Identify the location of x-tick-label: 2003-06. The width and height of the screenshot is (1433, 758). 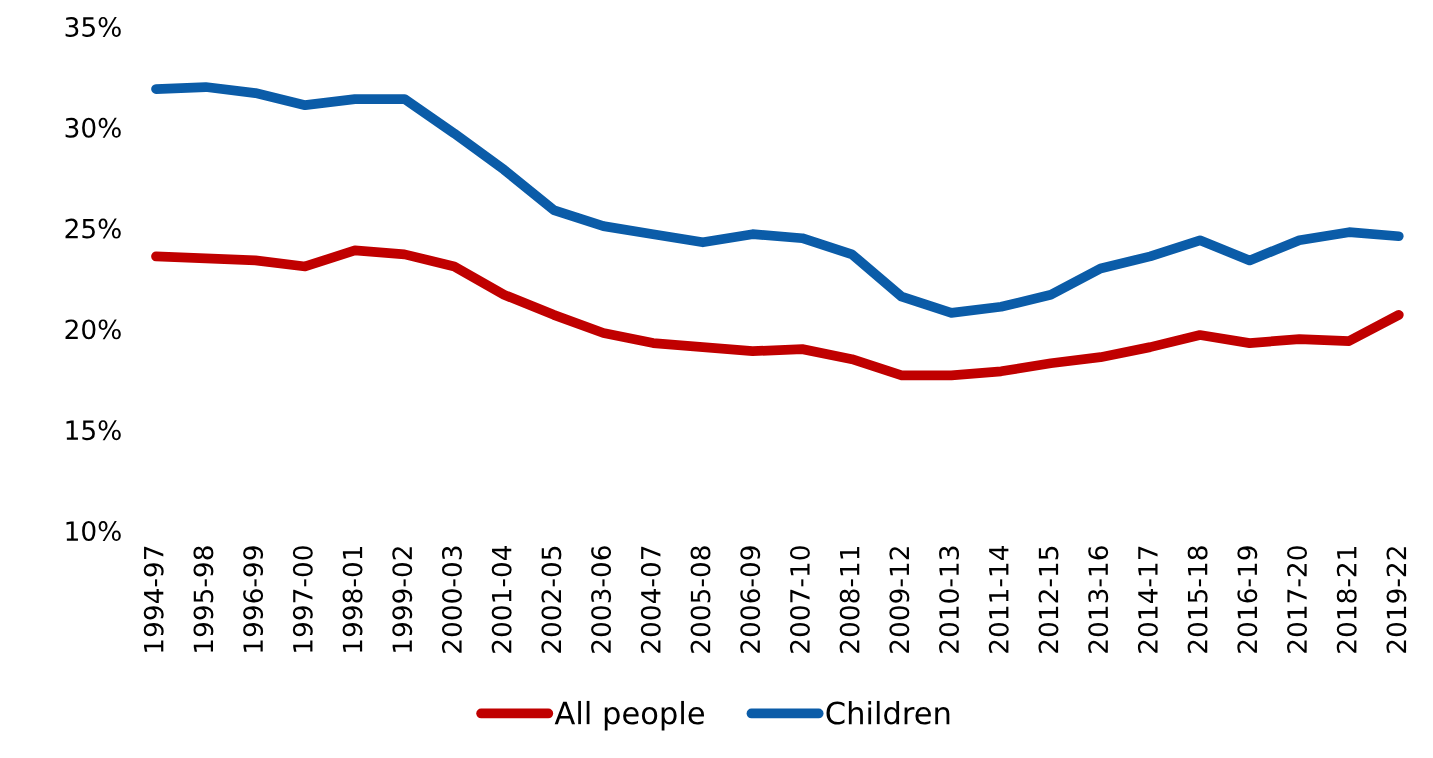
(601, 599).